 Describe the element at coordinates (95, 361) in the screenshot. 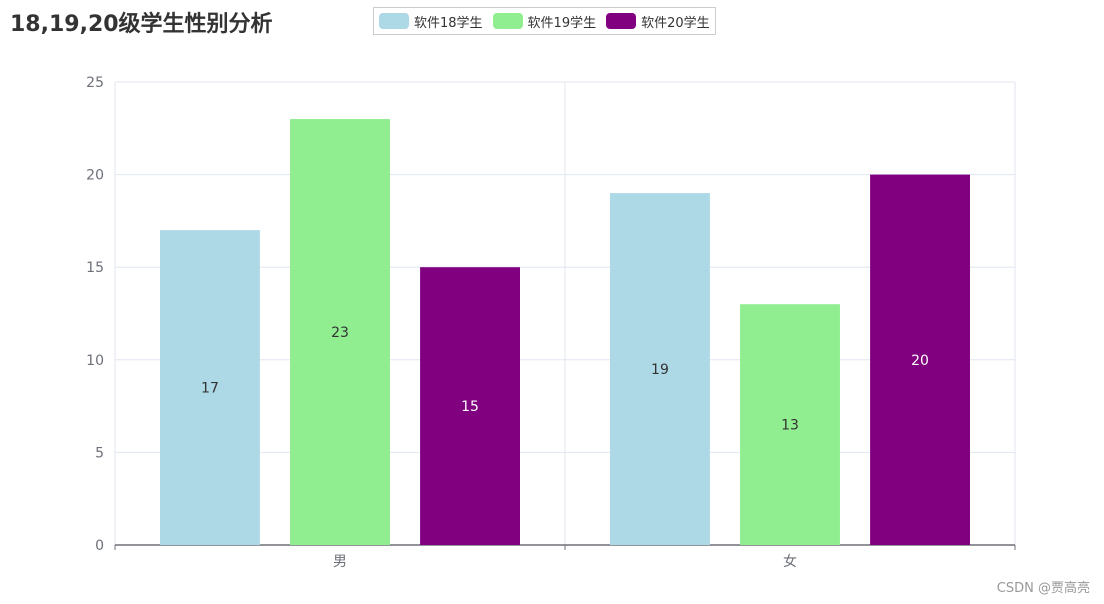

I see `y-tick-label: 10` at that location.